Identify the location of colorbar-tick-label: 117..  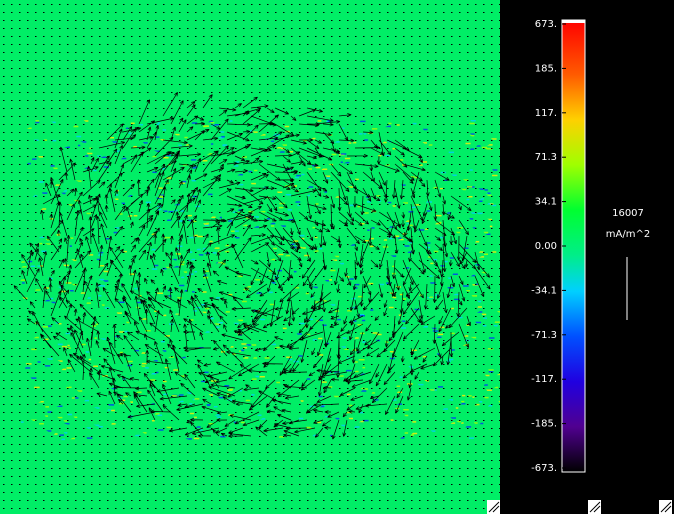
(546, 113).